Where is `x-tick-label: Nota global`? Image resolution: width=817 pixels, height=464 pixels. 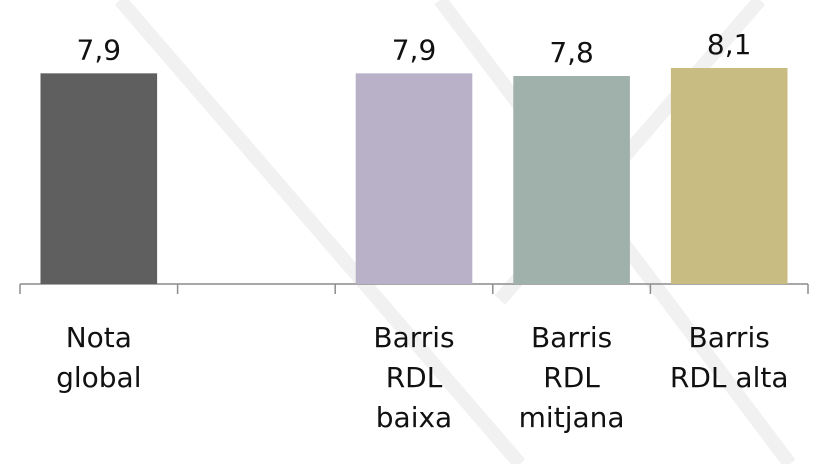
x-tick-label: Nota global is located at coordinates (99, 357).